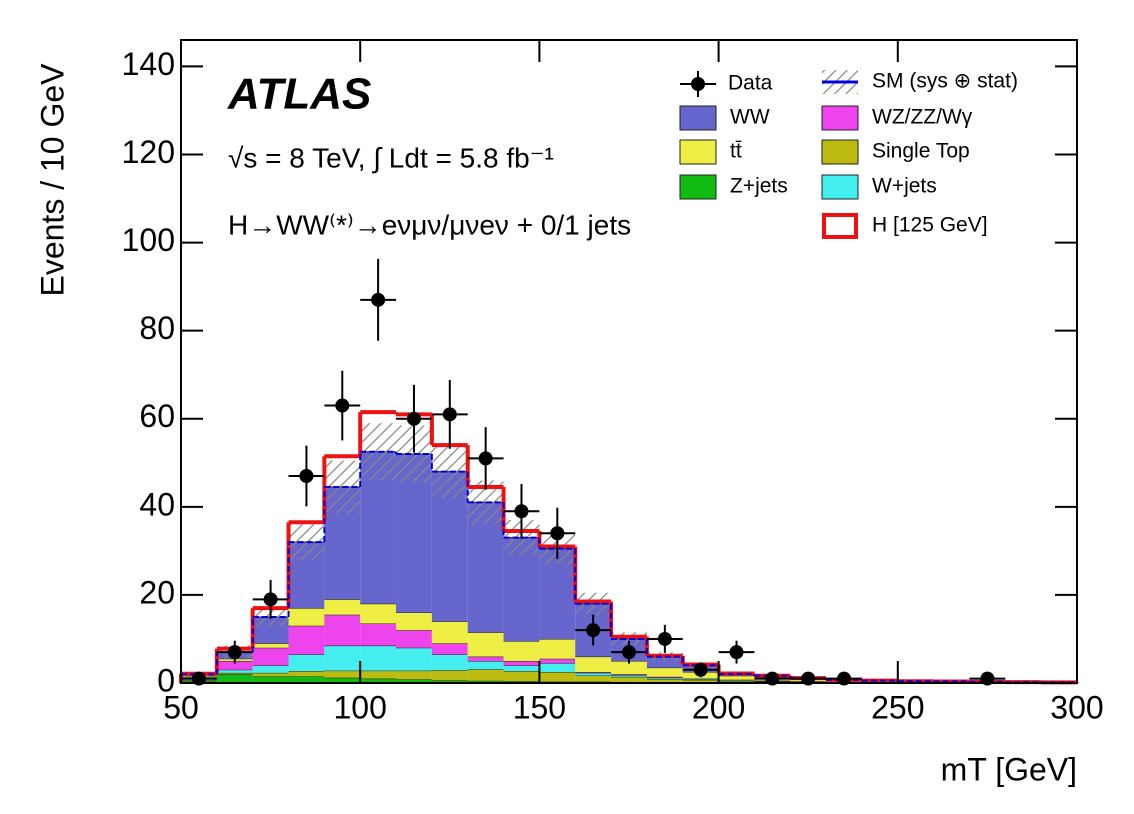  Describe the element at coordinates (750, 117) in the screenshot. I see `legend-label: WW` at that location.